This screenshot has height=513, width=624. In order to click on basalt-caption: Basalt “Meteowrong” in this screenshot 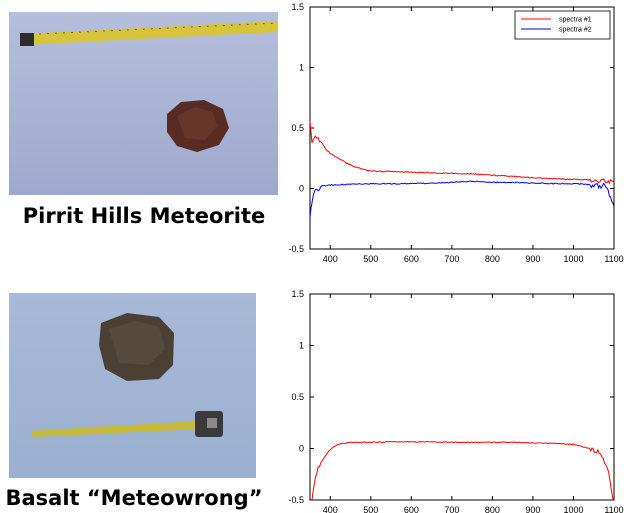, I will do `click(134, 498)`.